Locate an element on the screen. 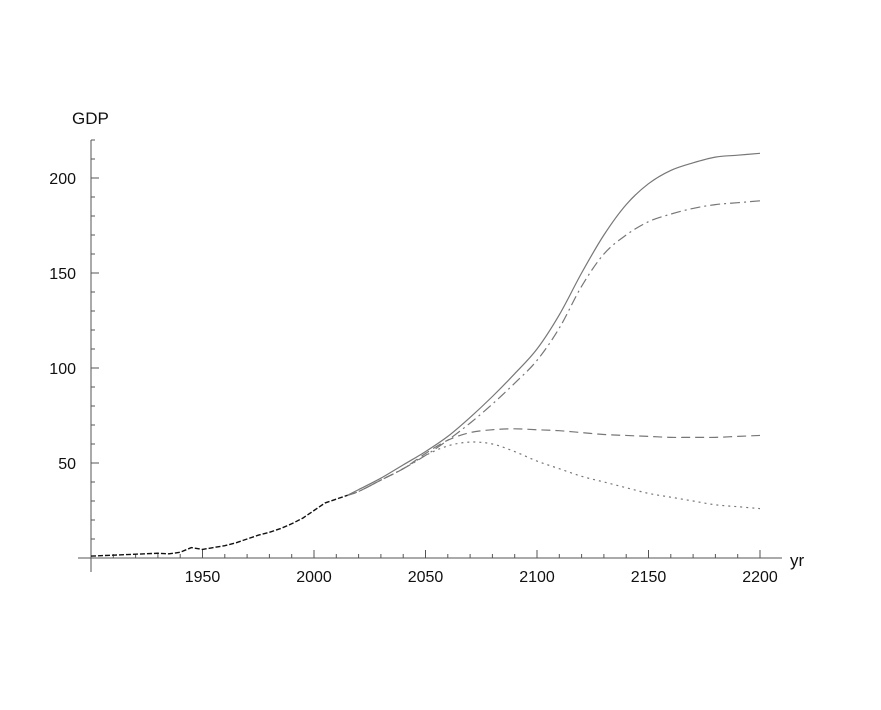 This screenshot has width=881, height=710. x-tick-label: 1950 is located at coordinates (203, 577).